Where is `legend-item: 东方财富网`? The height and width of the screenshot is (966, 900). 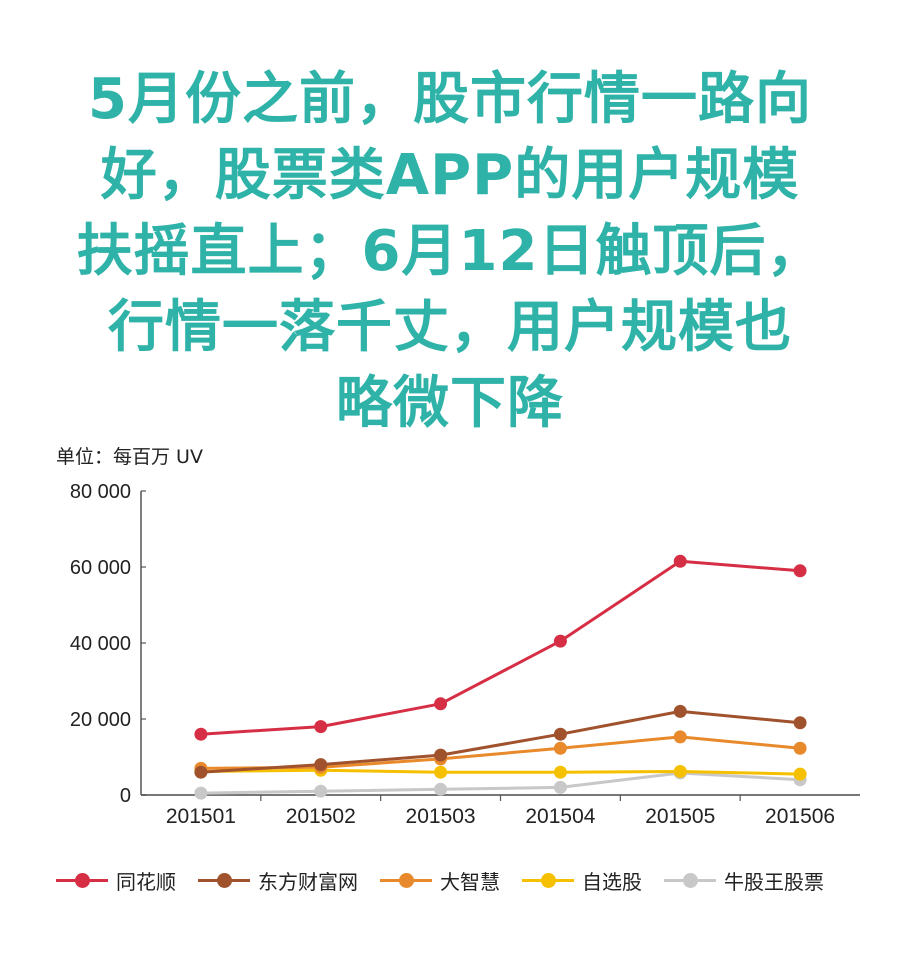
legend-item: 东方财富网 is located at coordinates (278, 880).